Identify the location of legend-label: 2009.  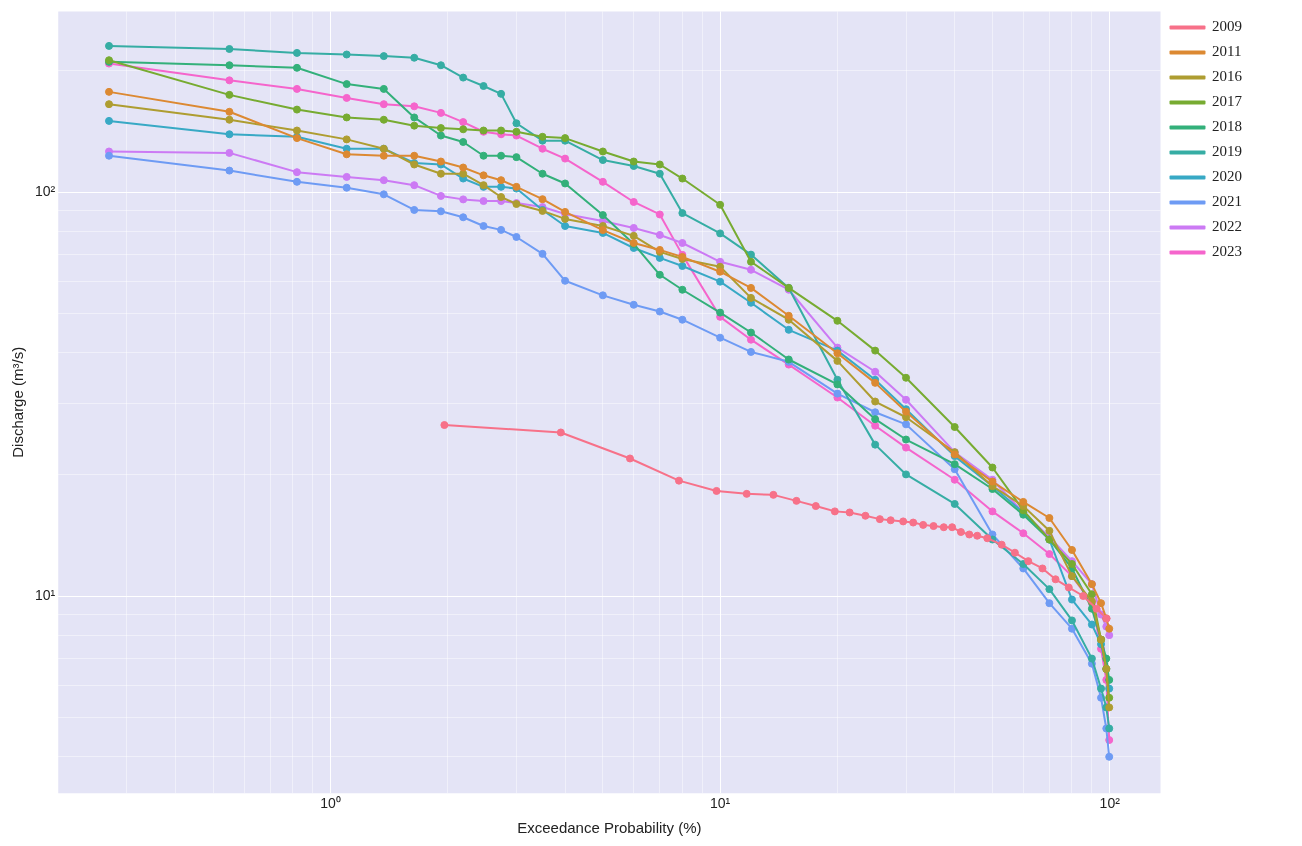
(1227, 26).